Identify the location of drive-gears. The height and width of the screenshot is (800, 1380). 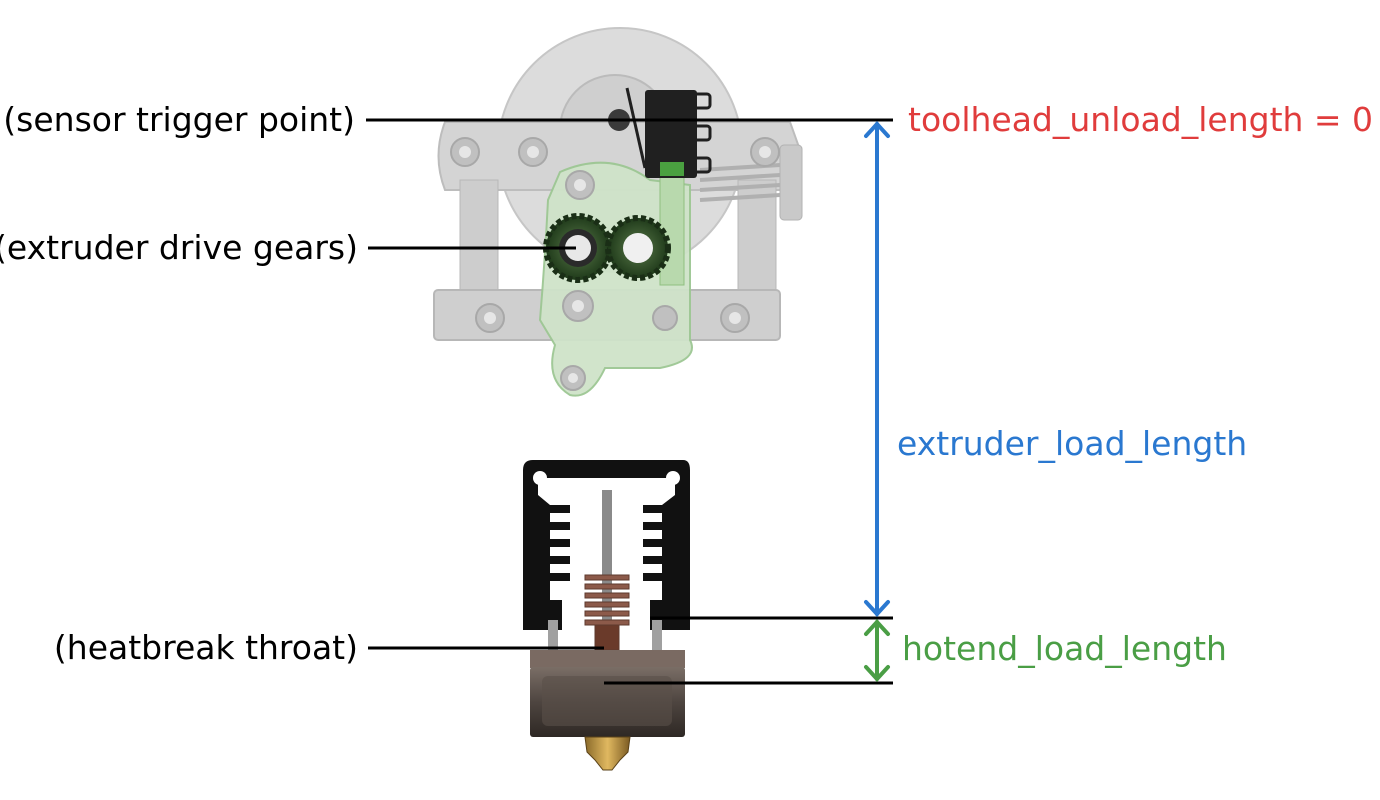
(607, 248).